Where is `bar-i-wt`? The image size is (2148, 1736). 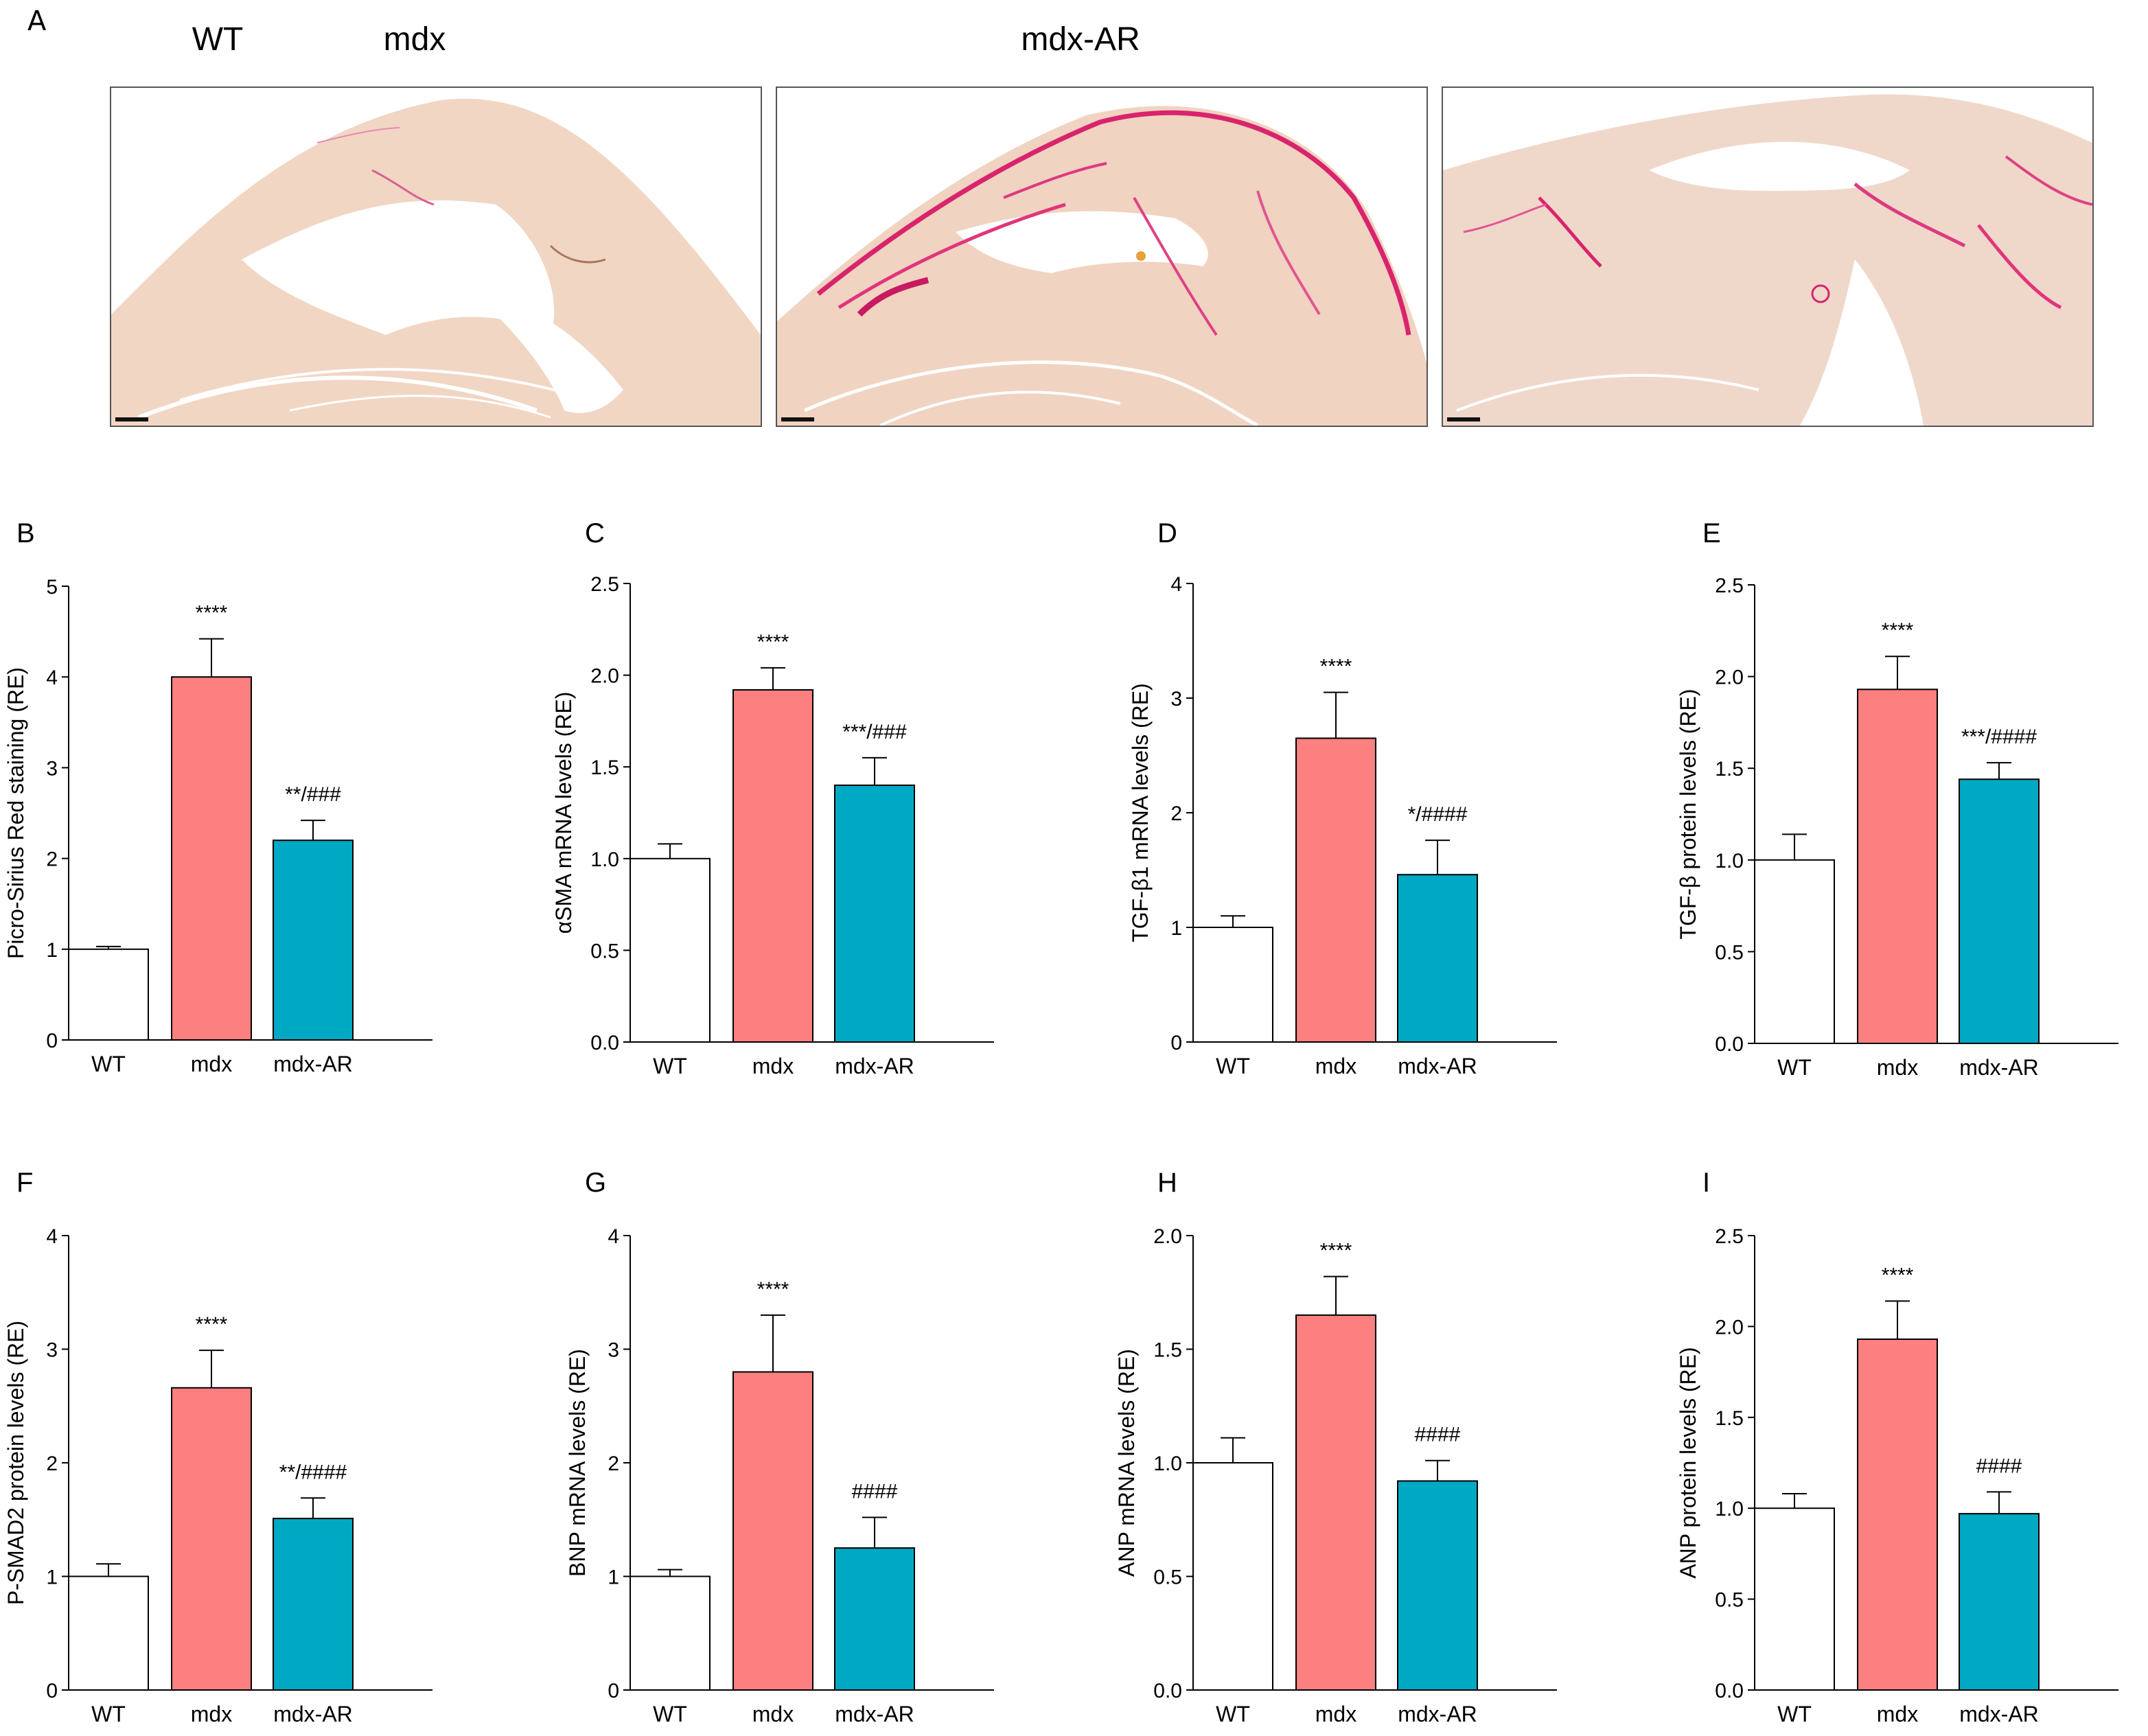
bar-i-wt is located at coordinates (1794, 1599).